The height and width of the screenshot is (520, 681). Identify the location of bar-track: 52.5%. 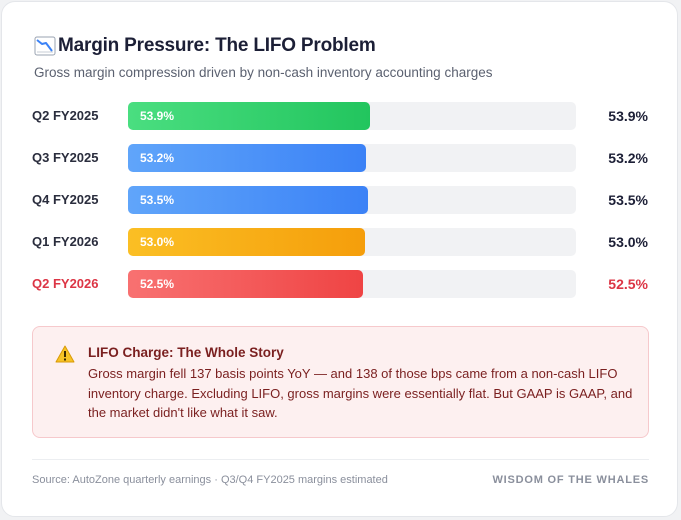
(352, 284).